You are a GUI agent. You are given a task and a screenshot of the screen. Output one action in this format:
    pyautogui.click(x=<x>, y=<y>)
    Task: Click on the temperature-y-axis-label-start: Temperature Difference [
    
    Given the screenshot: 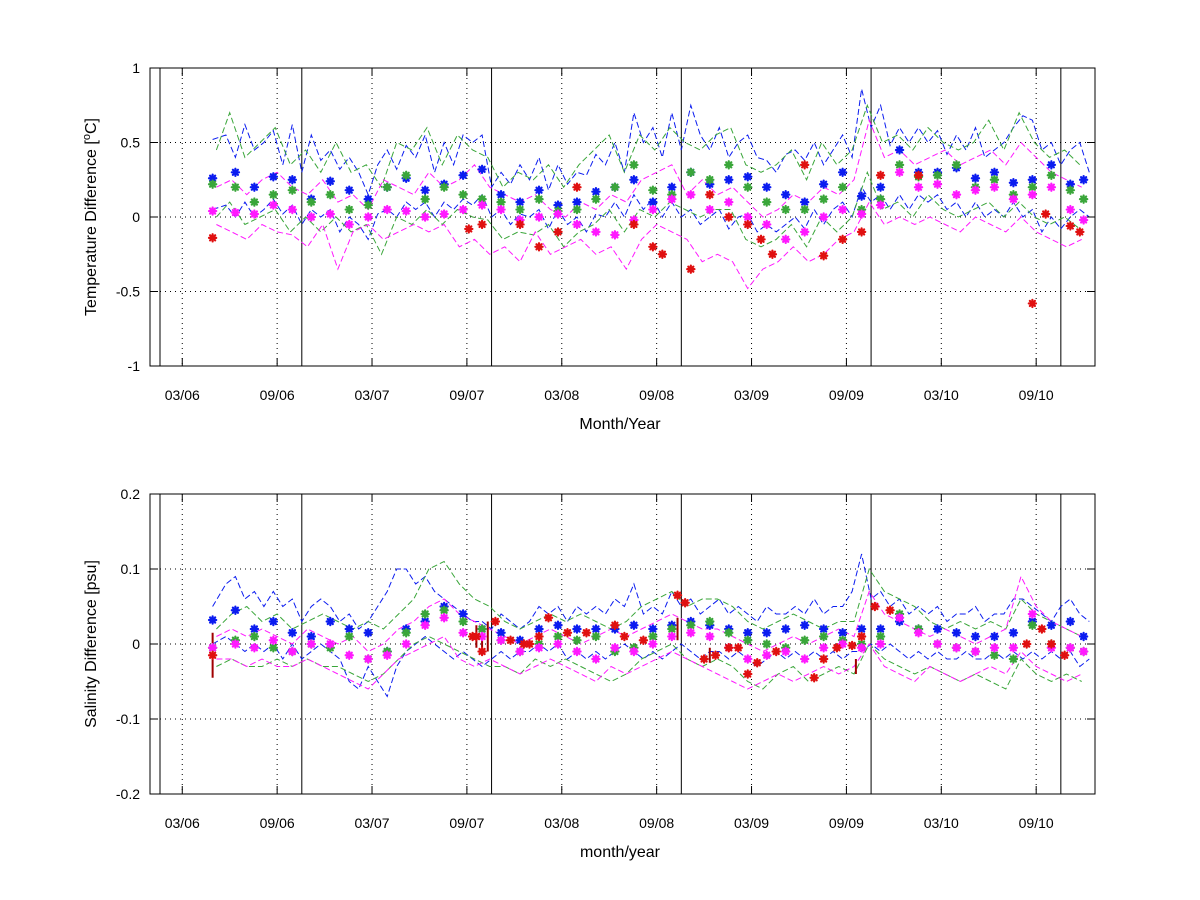 What is the action you would take?
    pyautogui.click(x=91, y=228)
    